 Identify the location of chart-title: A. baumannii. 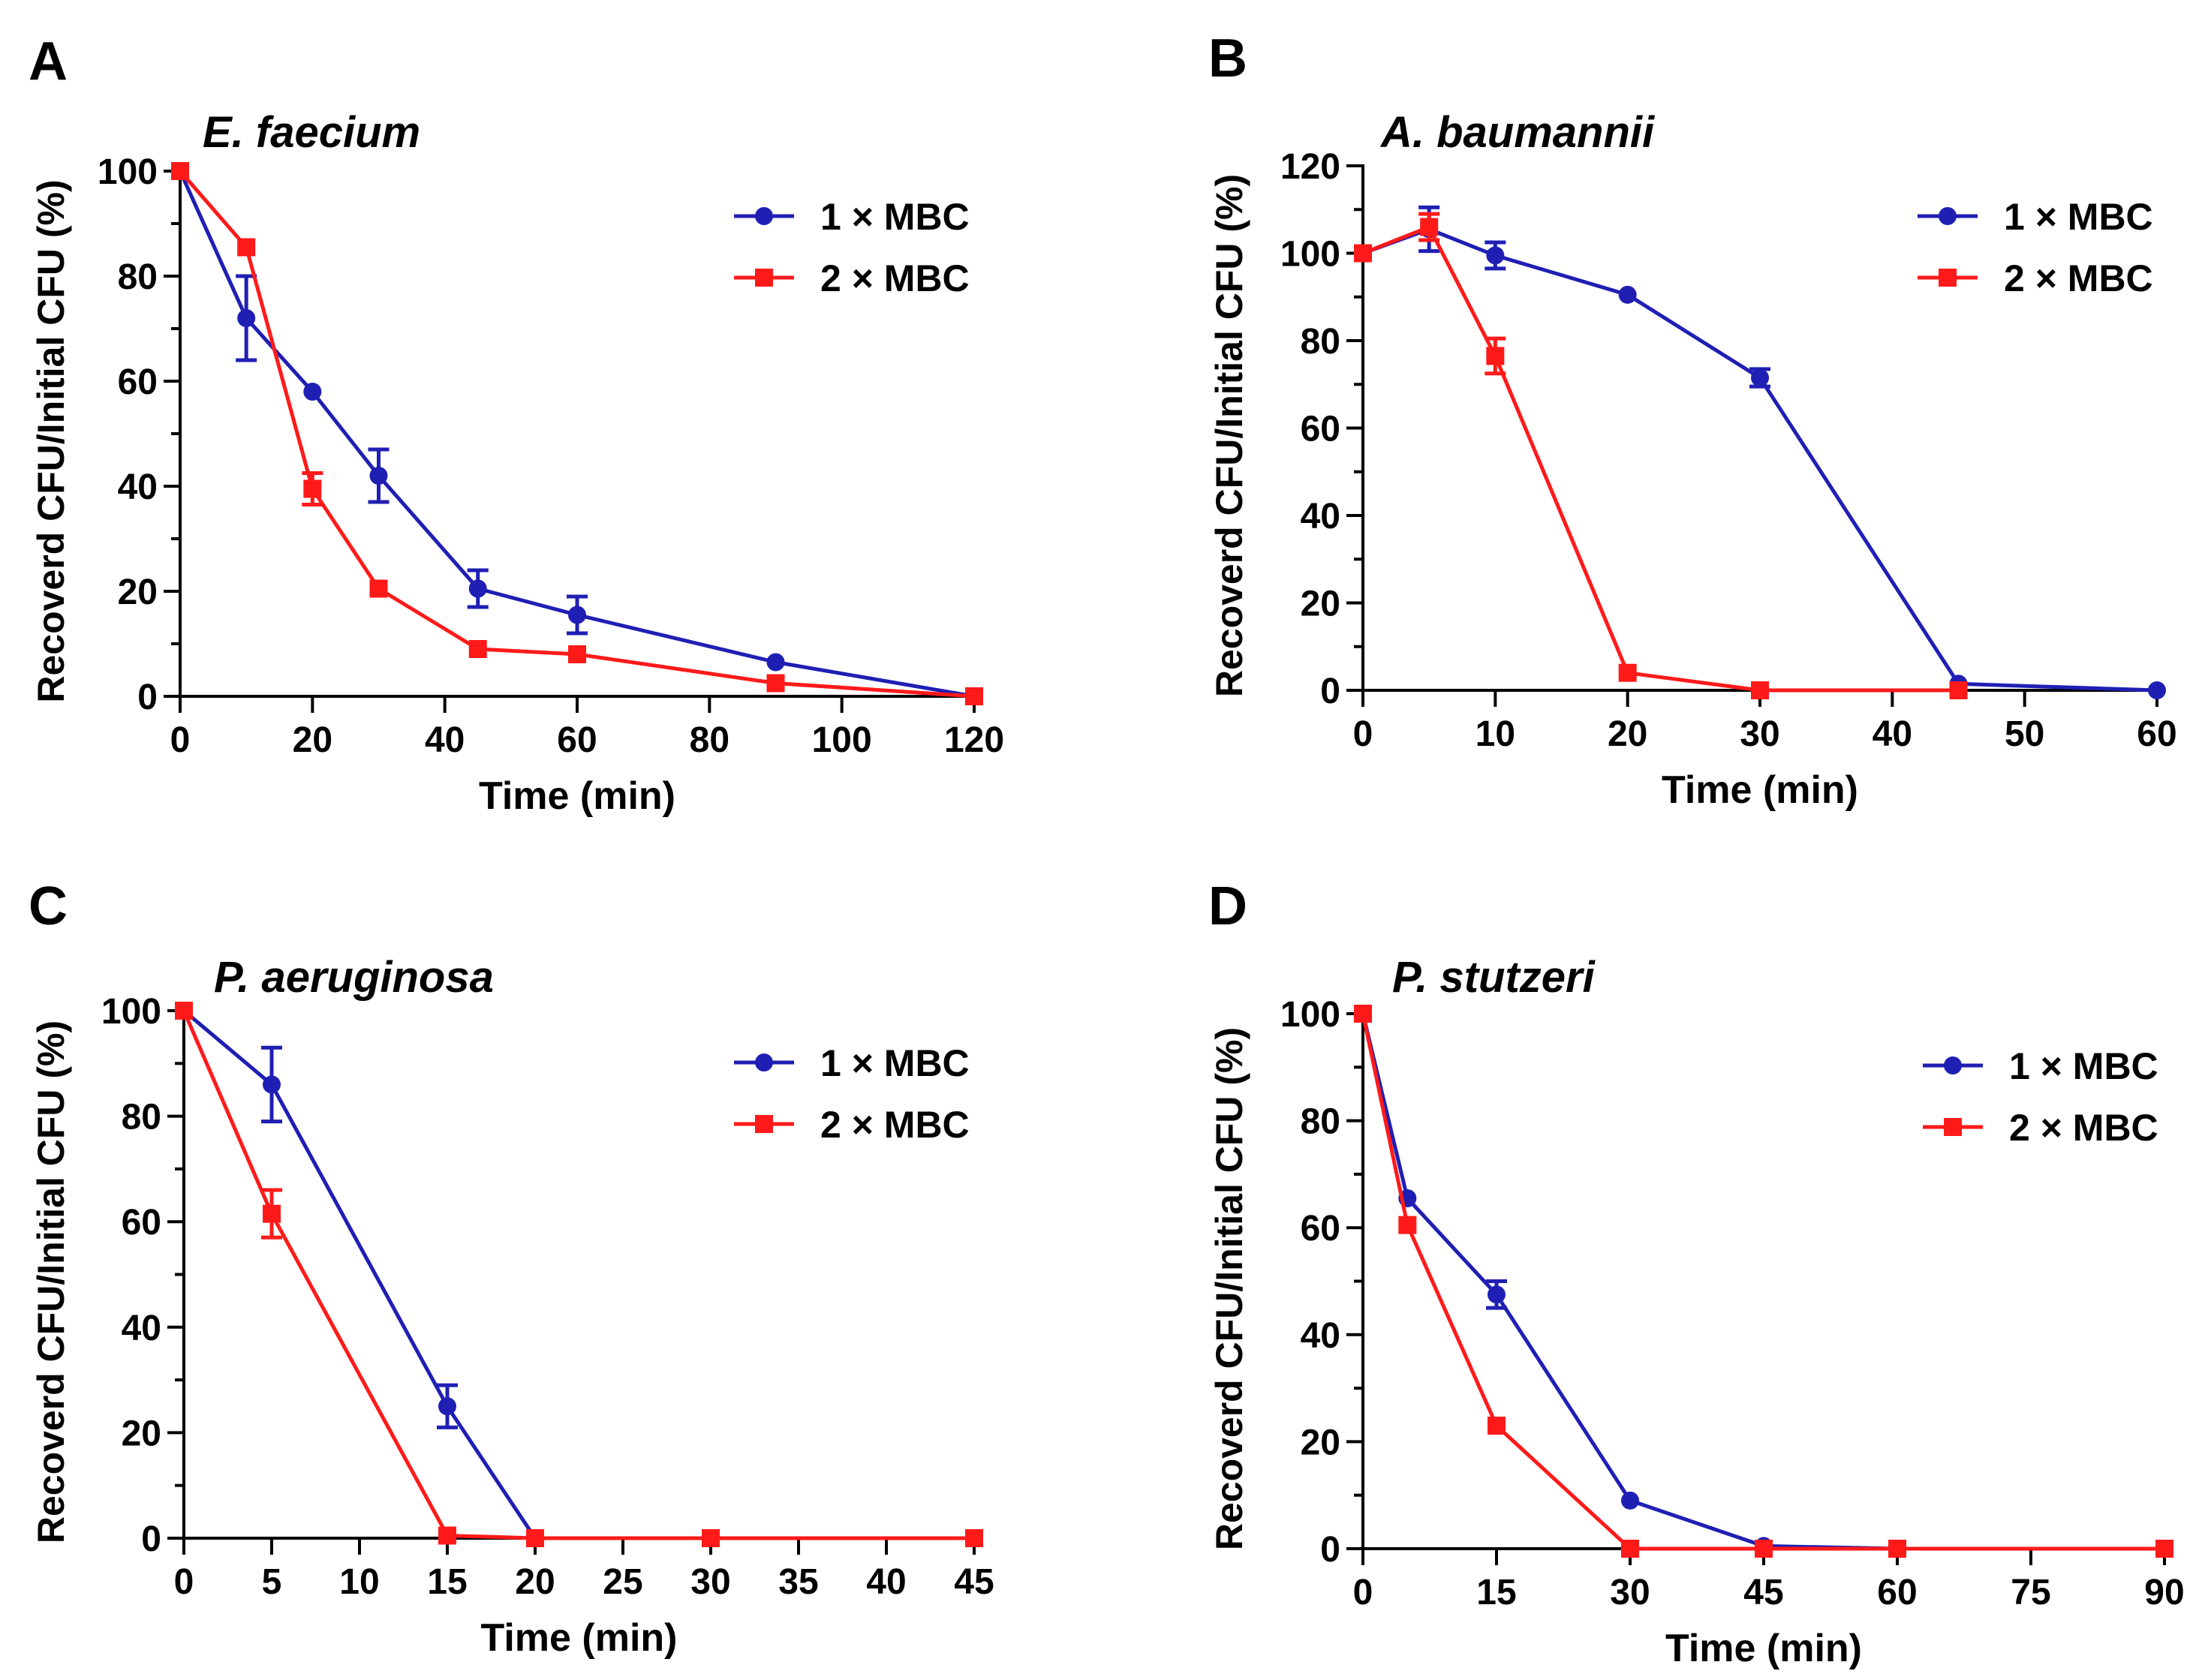
(1517, 132).